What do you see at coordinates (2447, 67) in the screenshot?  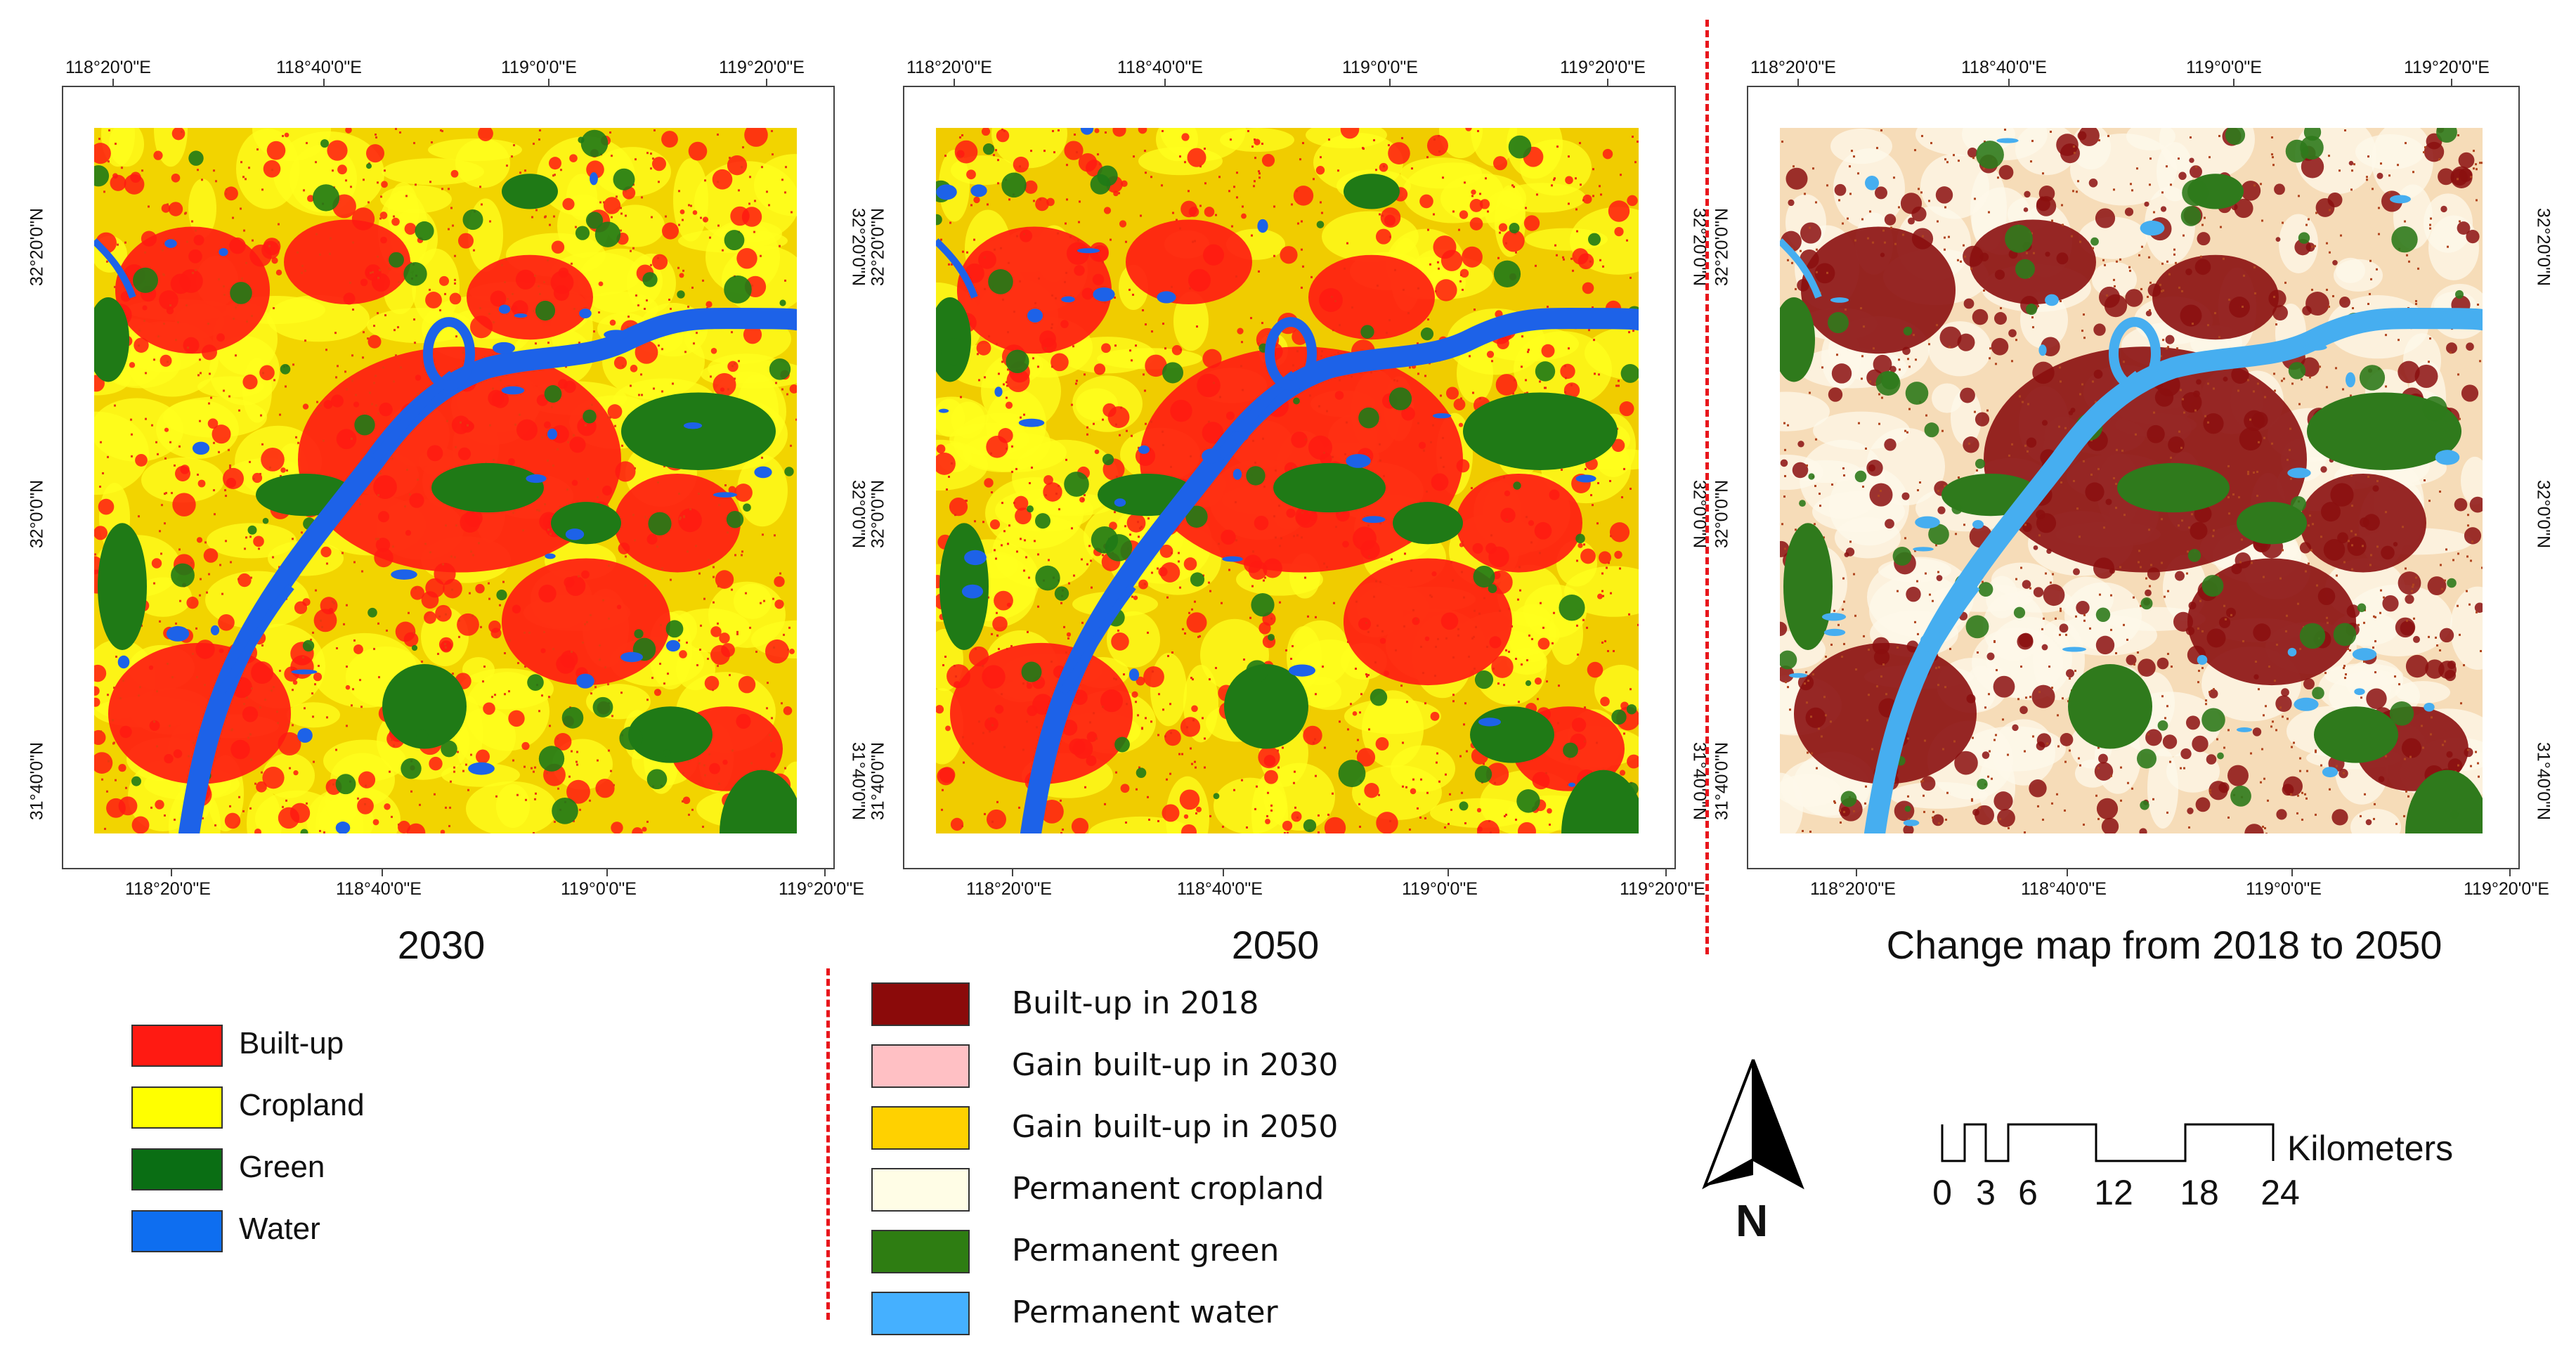 I see `coord-top-change-2018-2050-3: 119°20'0"E` at bounding box center [2447, 67].